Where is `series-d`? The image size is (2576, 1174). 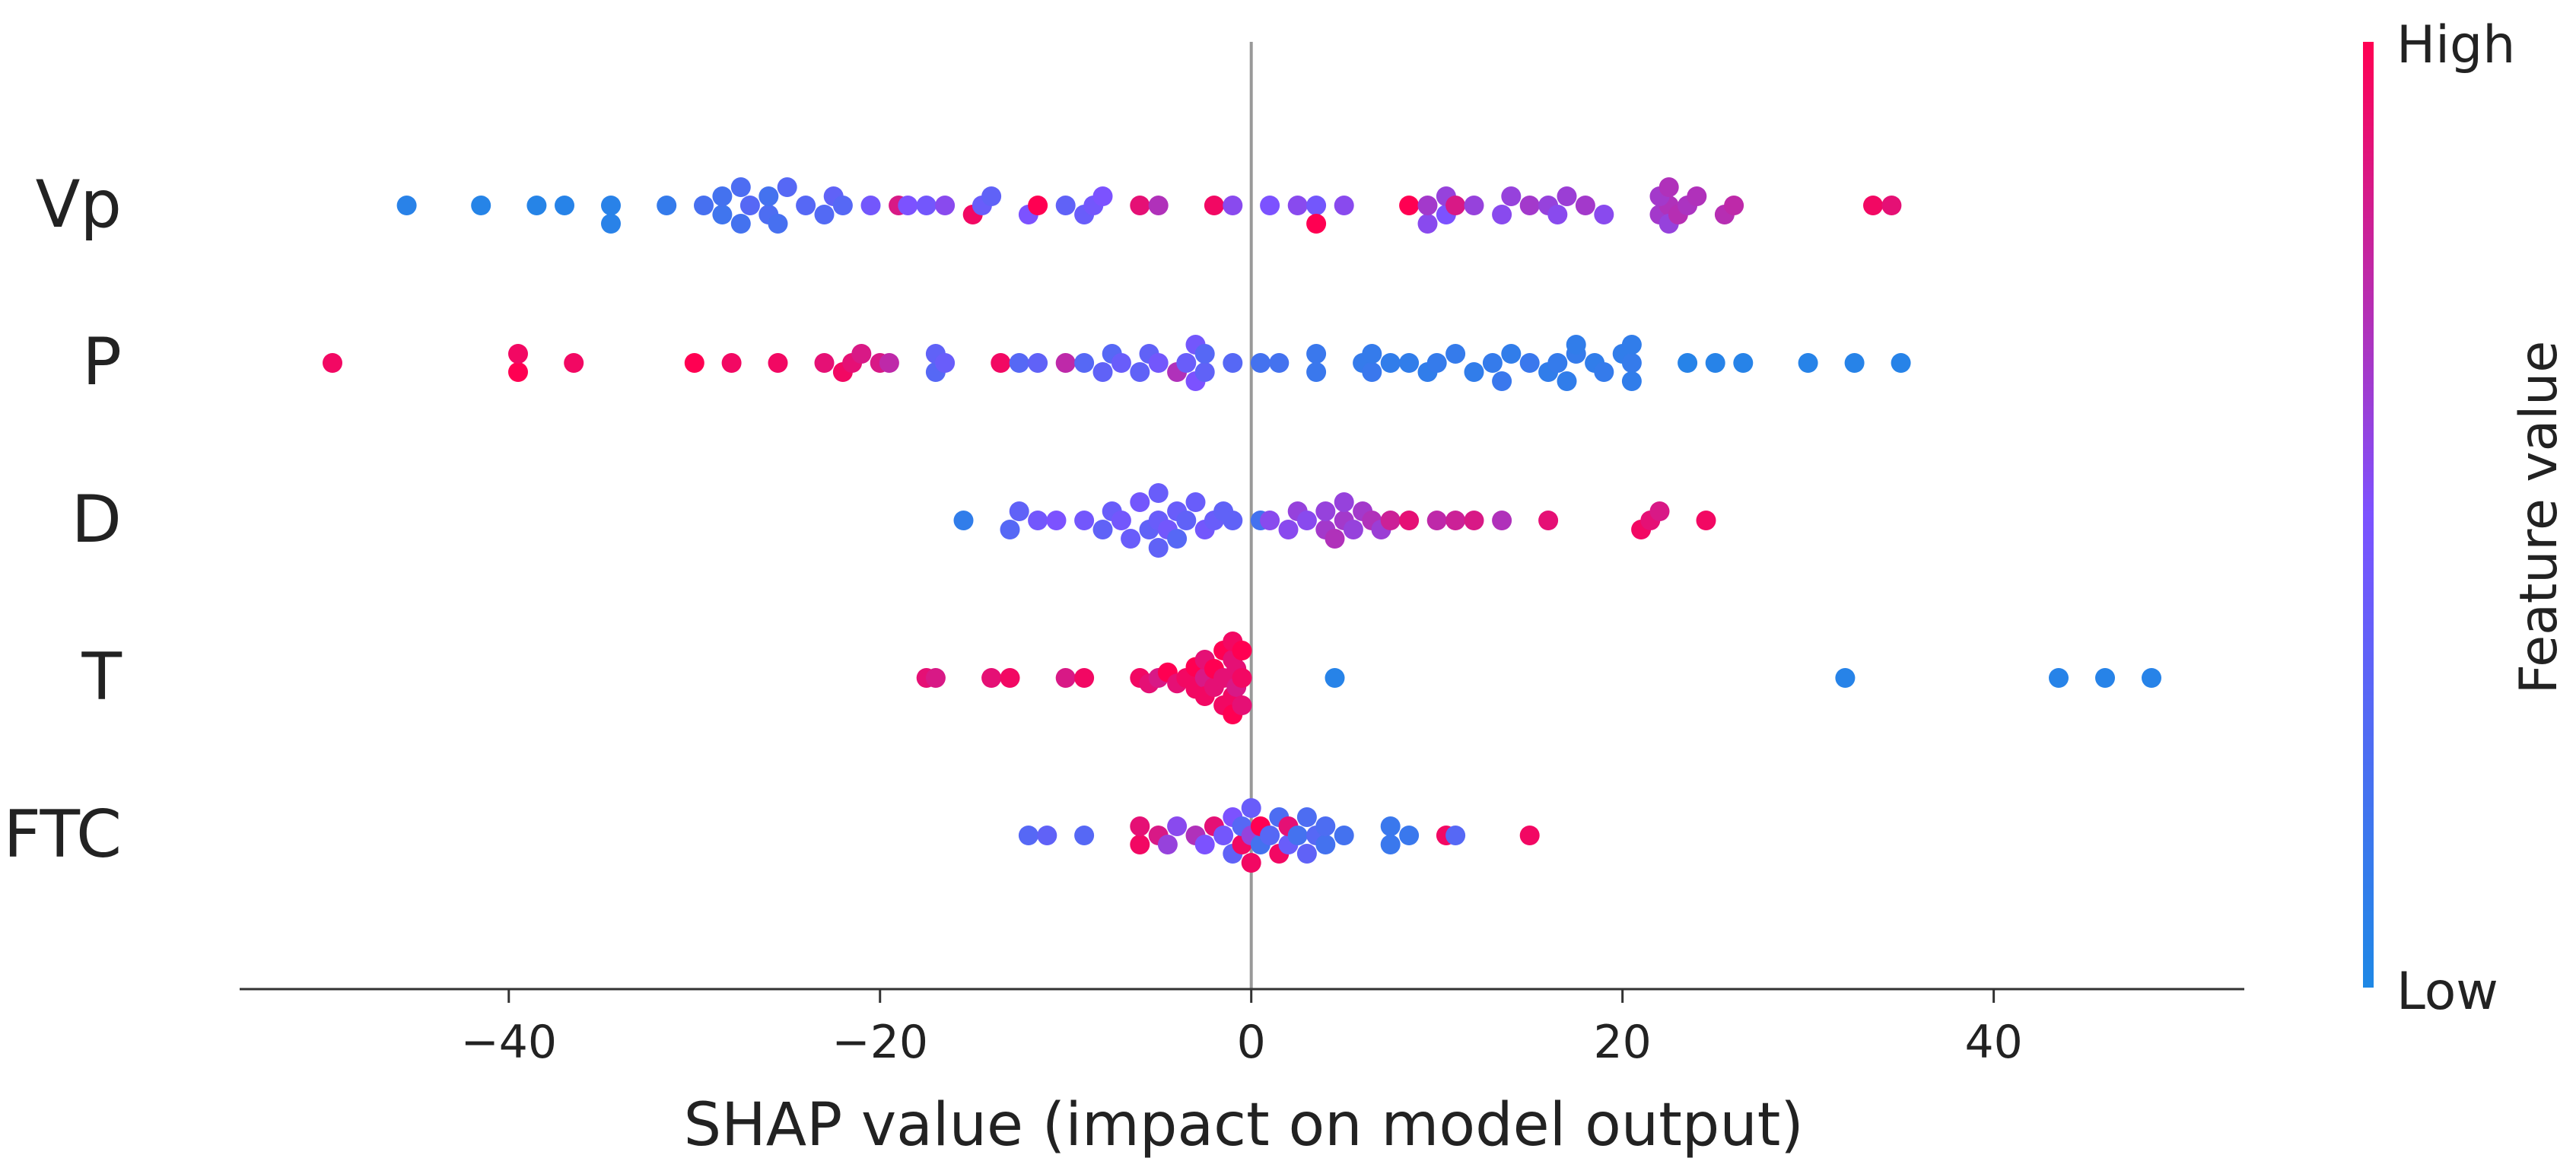
series-d is located at coordinates (1335, 520).